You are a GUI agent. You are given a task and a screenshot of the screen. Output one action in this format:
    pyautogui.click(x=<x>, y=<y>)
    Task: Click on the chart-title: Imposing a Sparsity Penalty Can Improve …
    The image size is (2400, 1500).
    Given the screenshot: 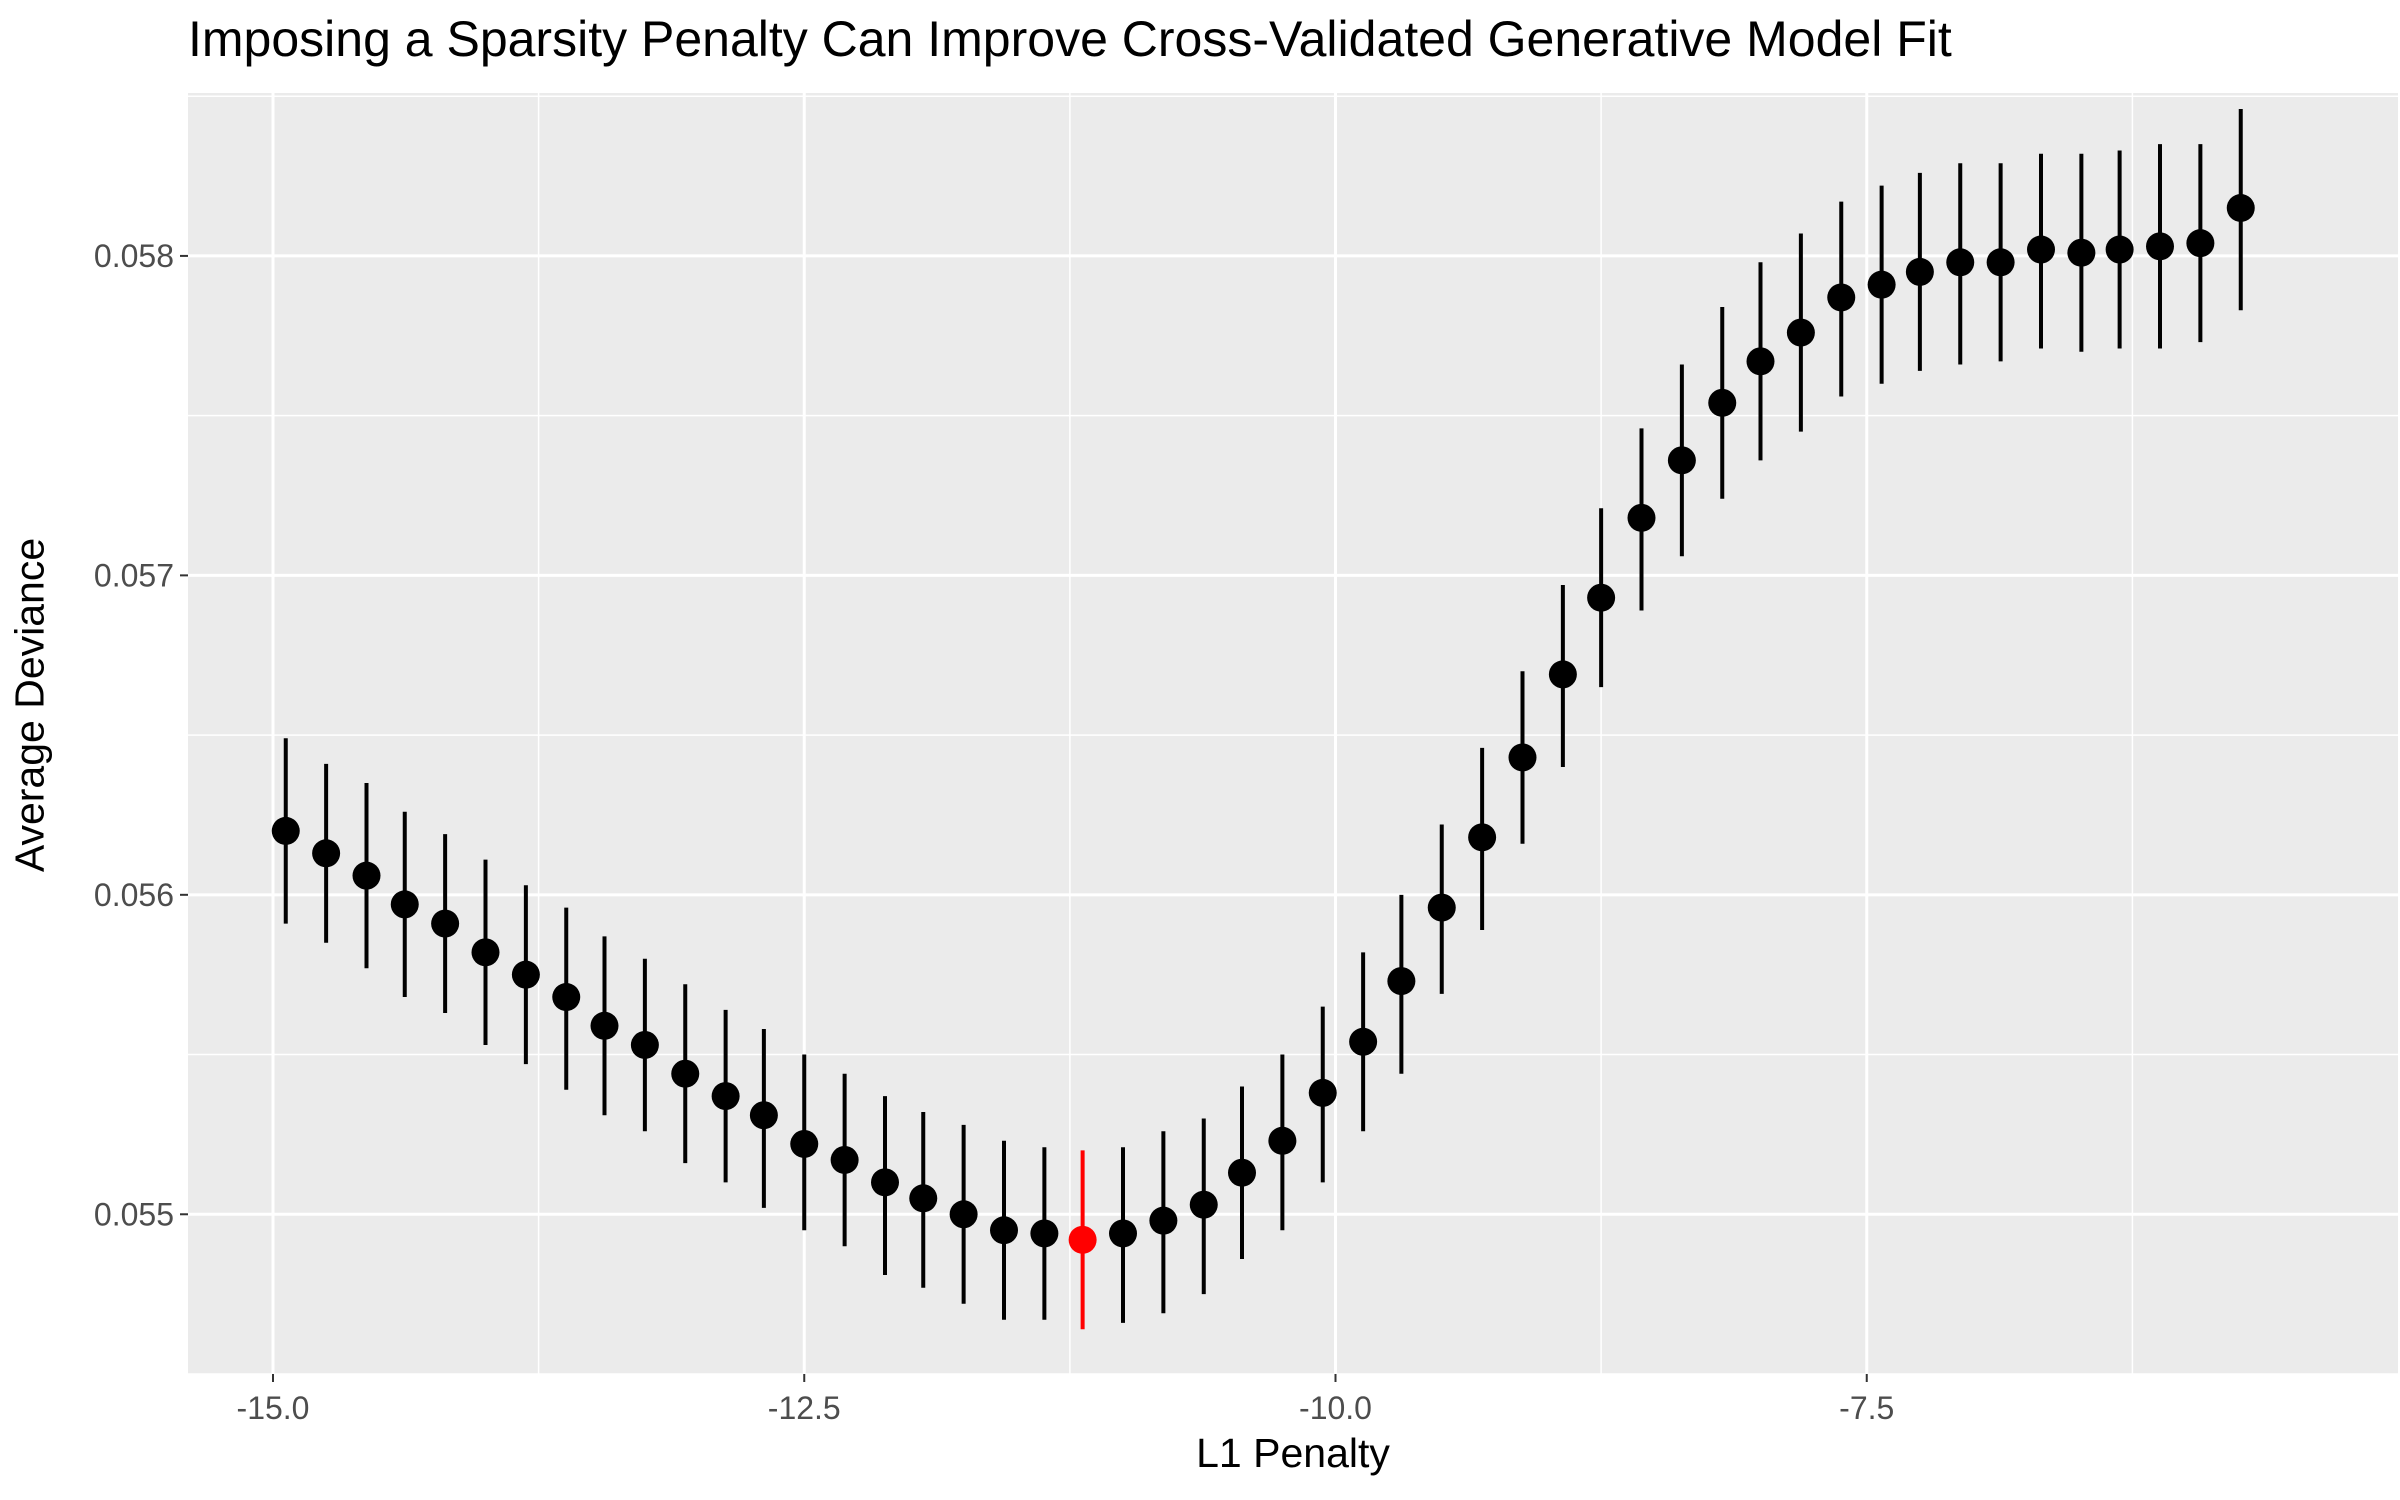 What is the action you would take?
    pyautogui.click(x=1070, y=39)
    